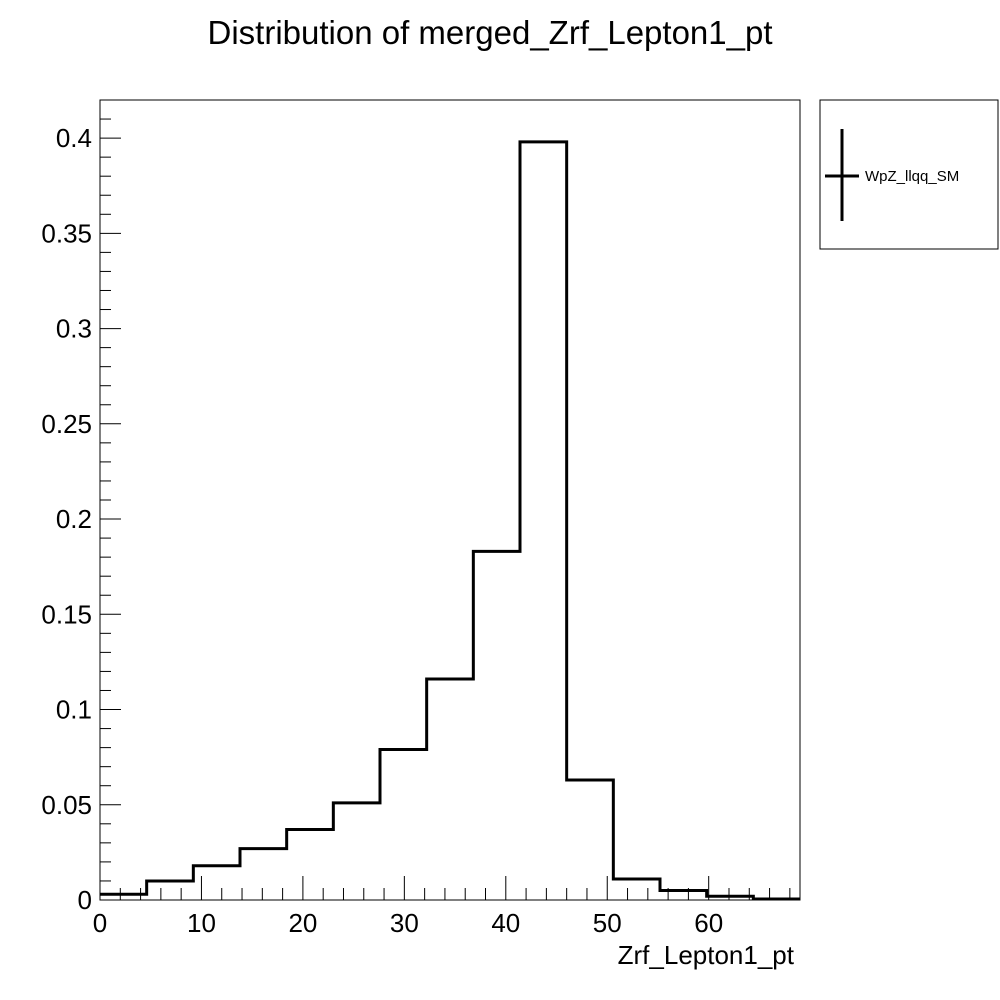 This screenshot has height=1000, width=1000. What do you see at coordinates (442, 907) in the screenshot?
I see `x-axis: 0 10 20 30 40 50 60` at bounding box center [442, 907].